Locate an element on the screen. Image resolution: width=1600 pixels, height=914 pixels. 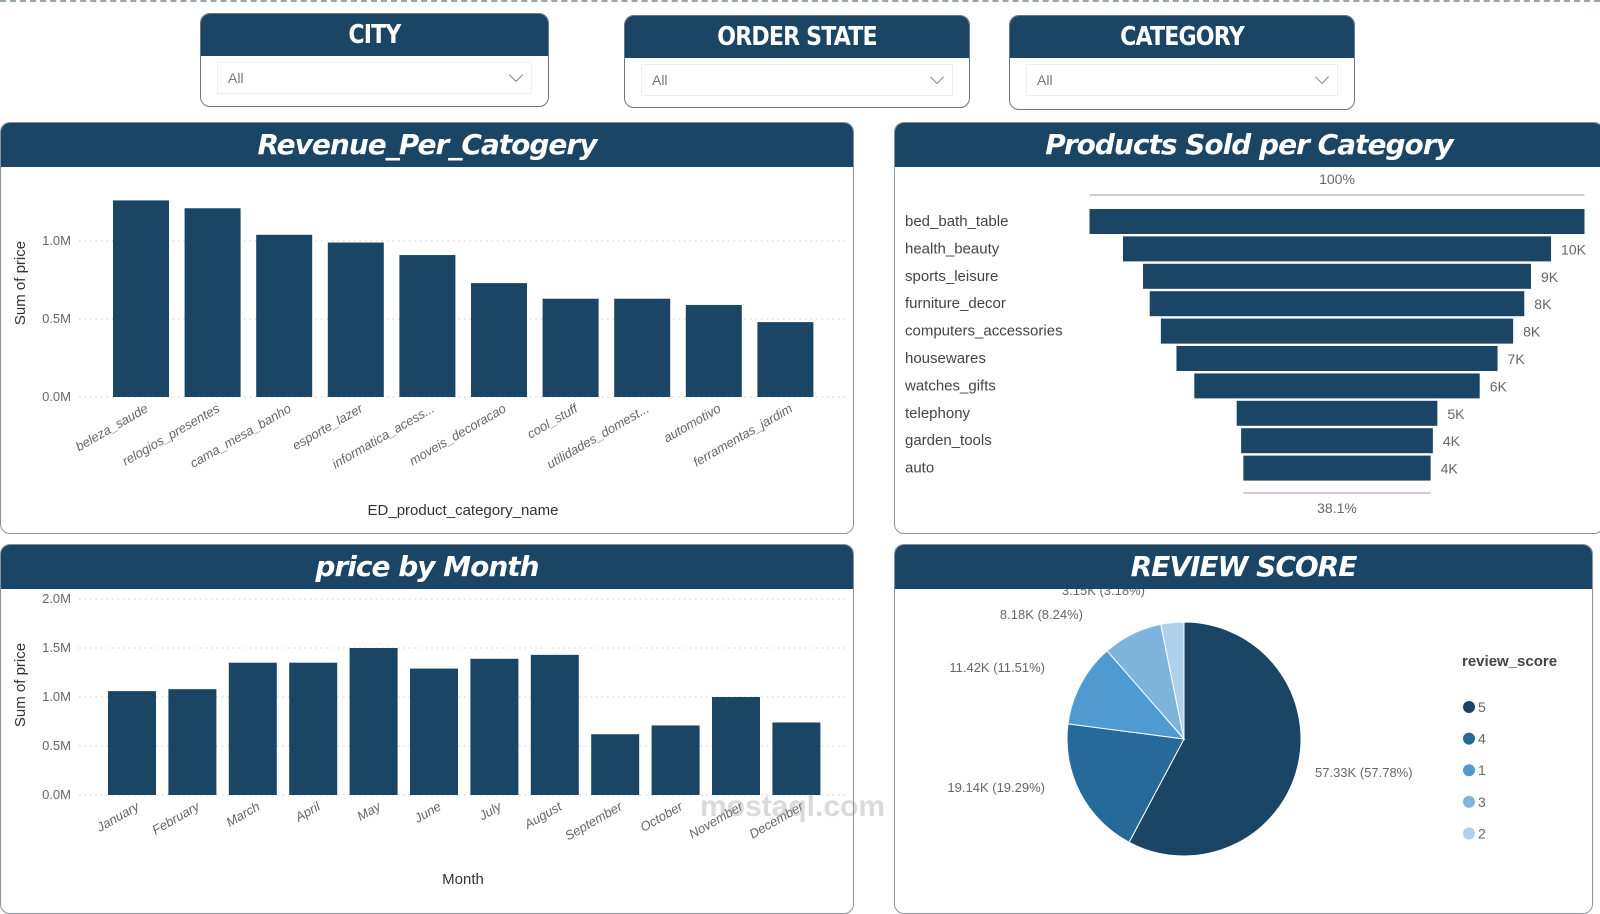
city-filter-title: CITY is located at coordinates (374, 35).